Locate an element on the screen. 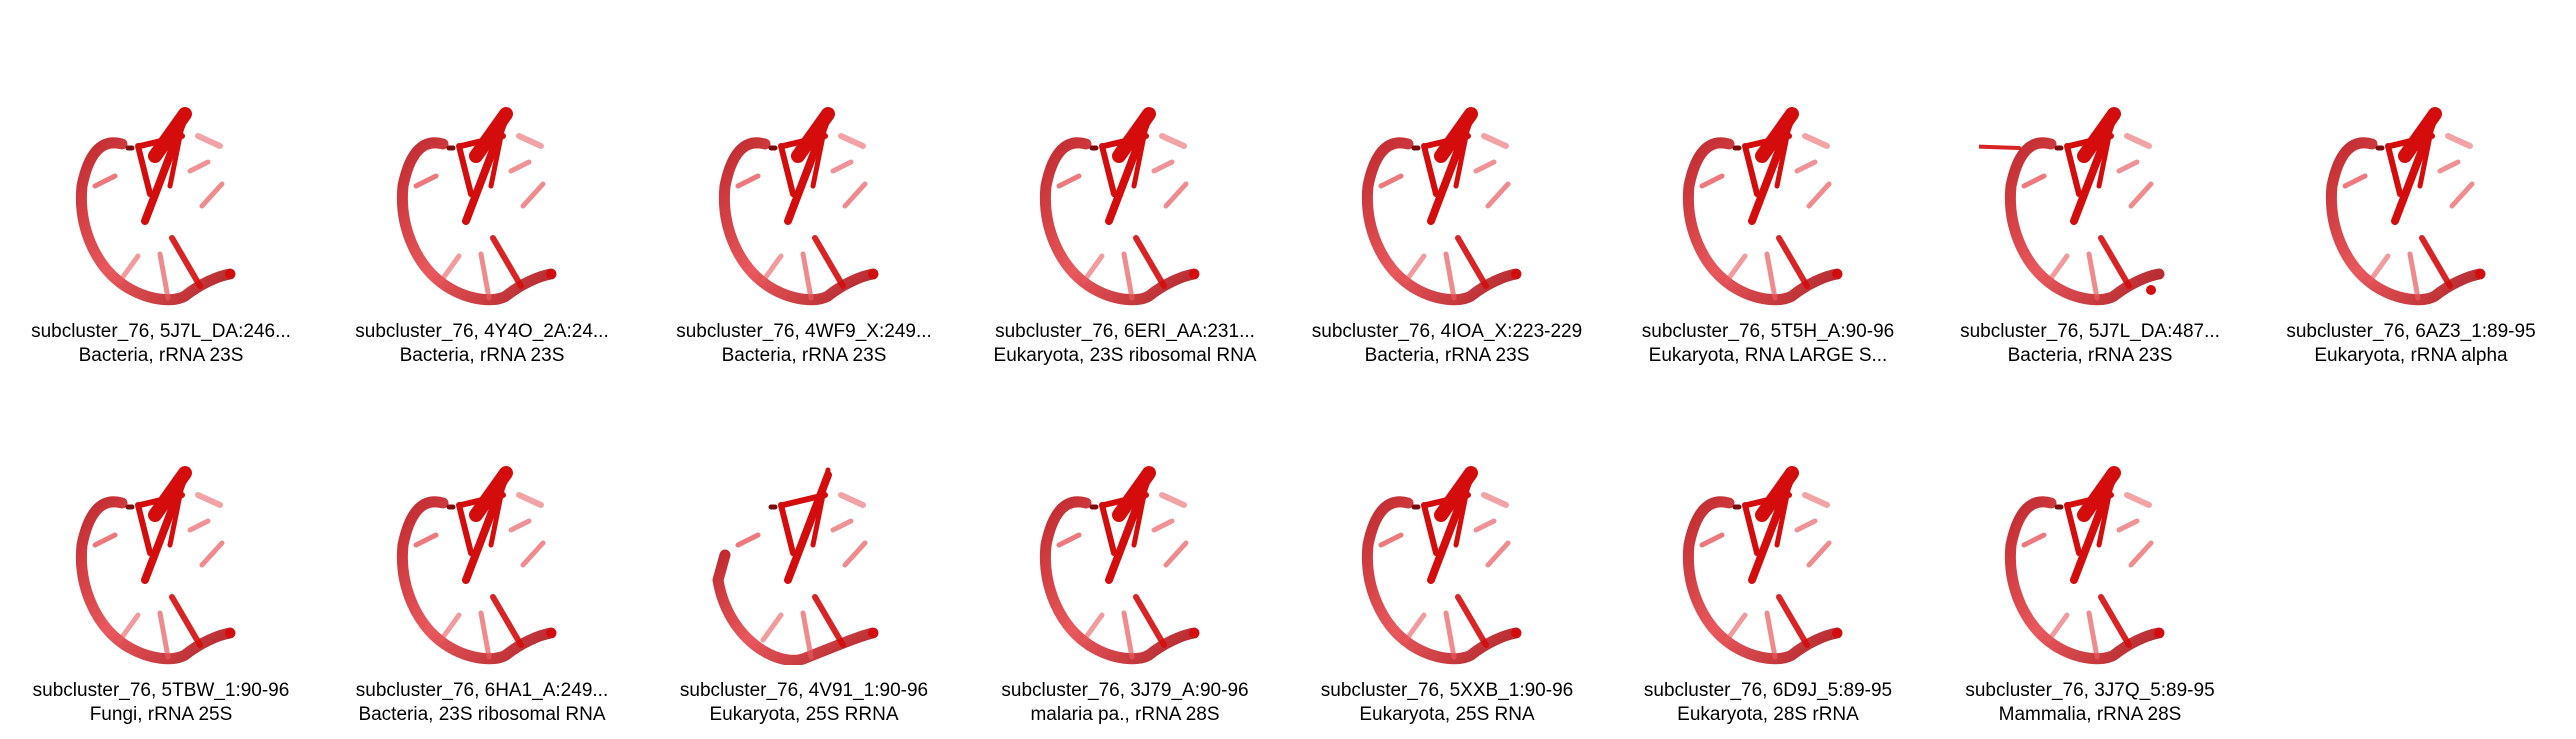  structure-title: subcluster_76, 6D9J_5:89-95 is located at coordinates (1768, 690).